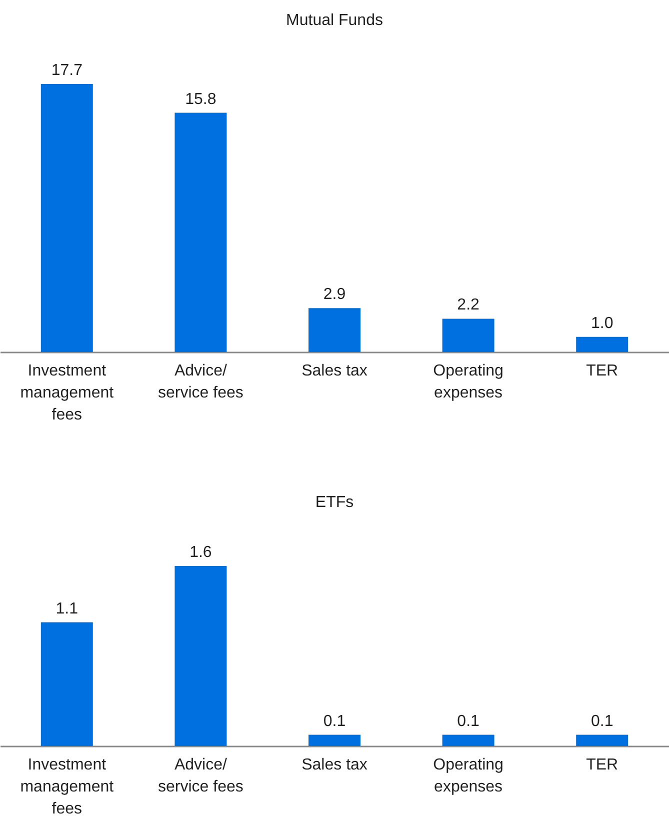  What do you see at coordinates (334, 20) in the screenshot?
I see `chart-title: Mutual Funds` at bounding box center [334, 20].